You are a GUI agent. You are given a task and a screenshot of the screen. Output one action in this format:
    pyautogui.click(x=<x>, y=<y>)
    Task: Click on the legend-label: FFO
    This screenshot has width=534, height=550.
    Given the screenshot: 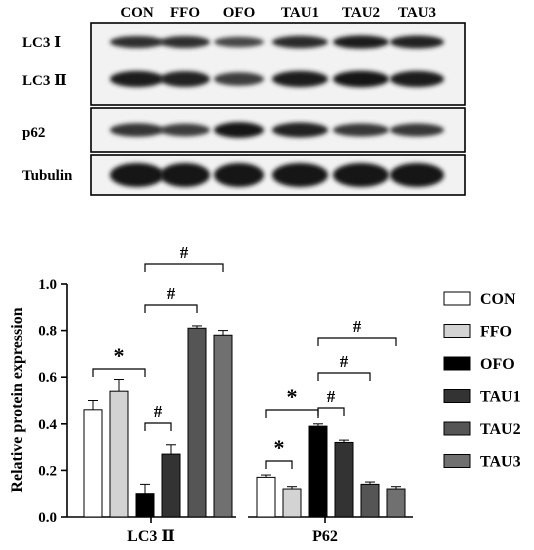 What is the action you would take?
    pyautogui.click(x=496, y=332)
    